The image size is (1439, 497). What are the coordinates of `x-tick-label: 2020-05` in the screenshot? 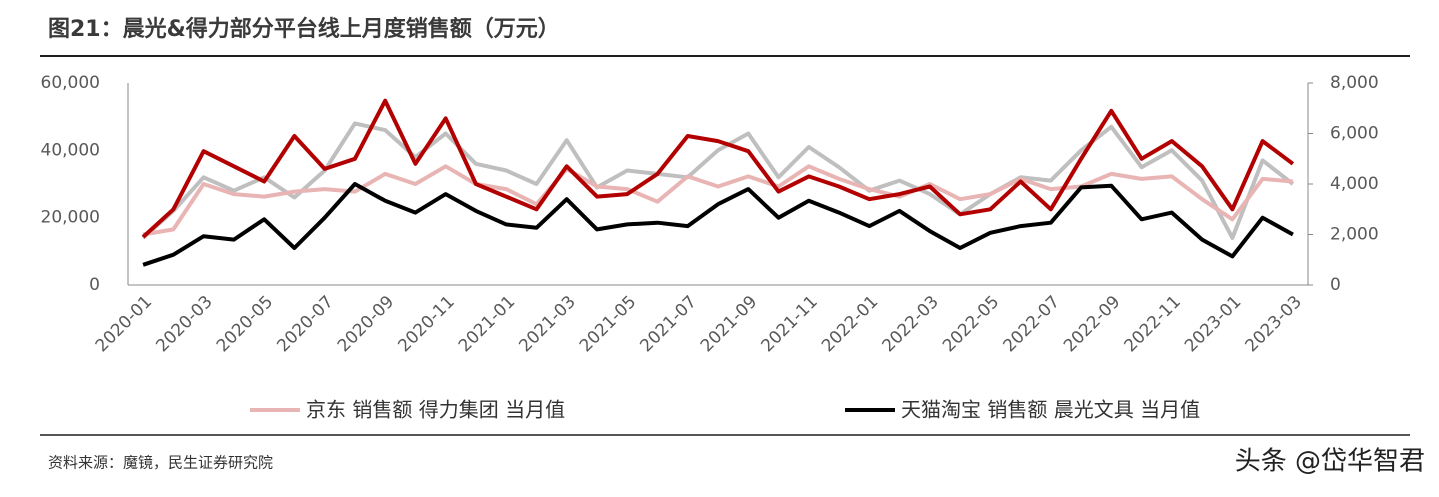 It's located at (245, 324).